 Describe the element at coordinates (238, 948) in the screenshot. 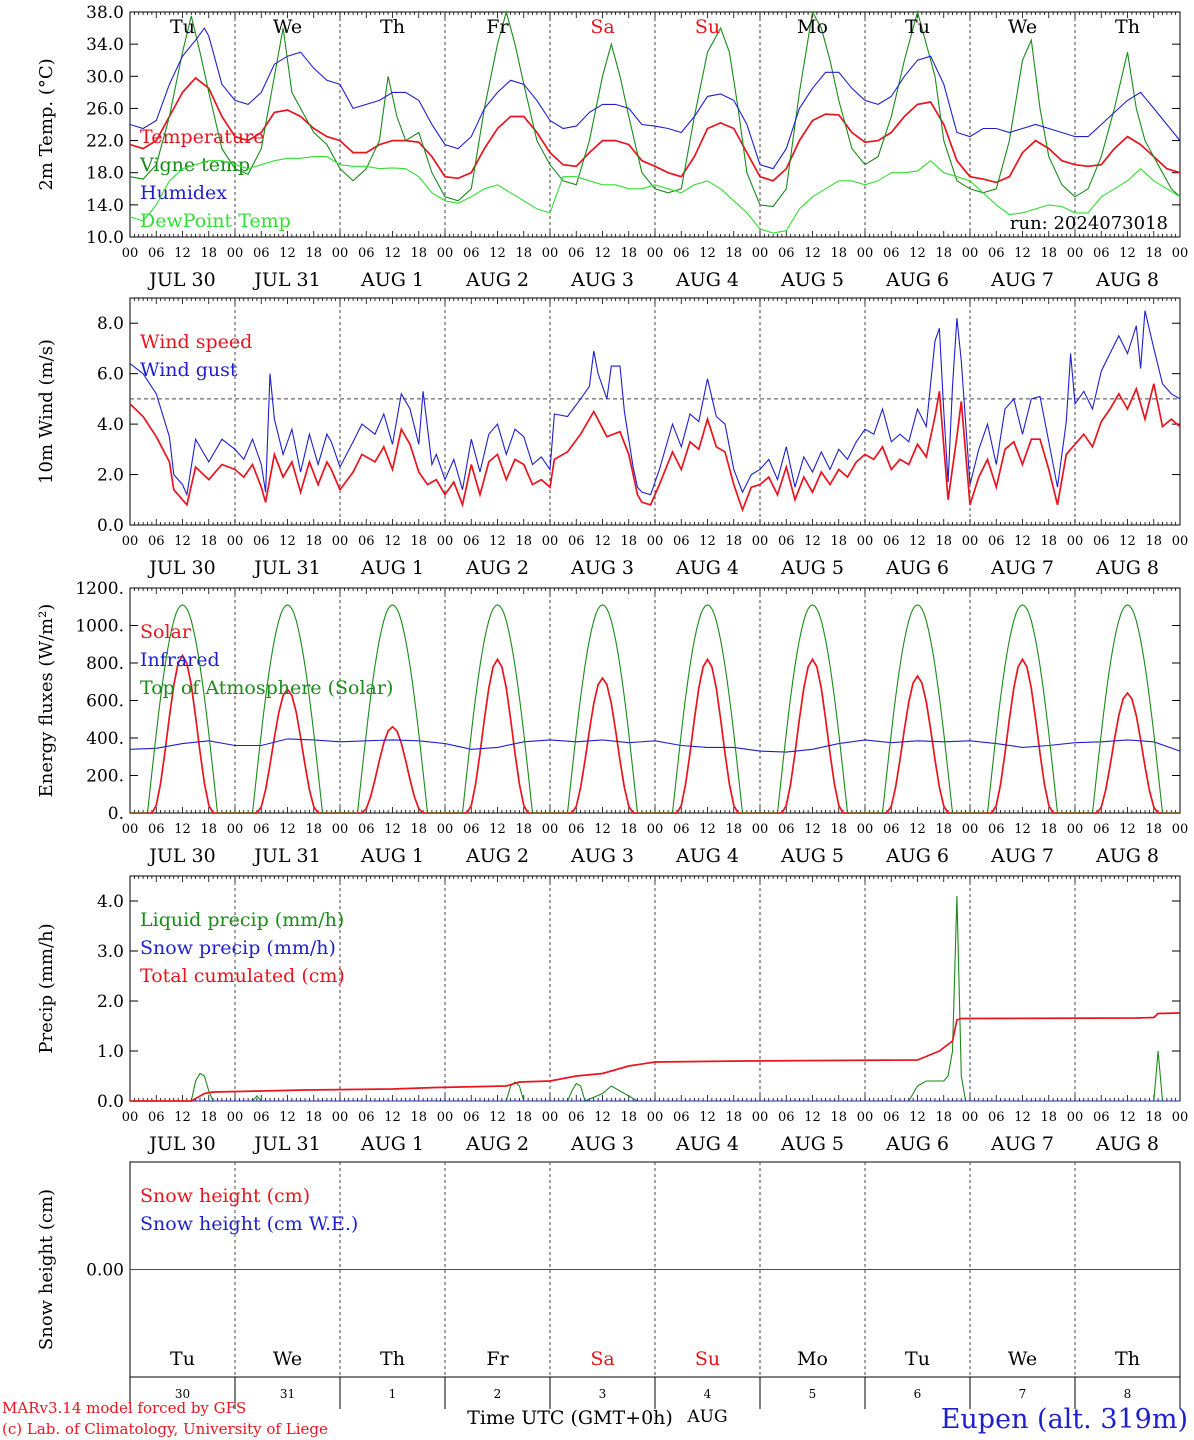

I see `legend-entry: Snow precip (mm/h)` at that location.